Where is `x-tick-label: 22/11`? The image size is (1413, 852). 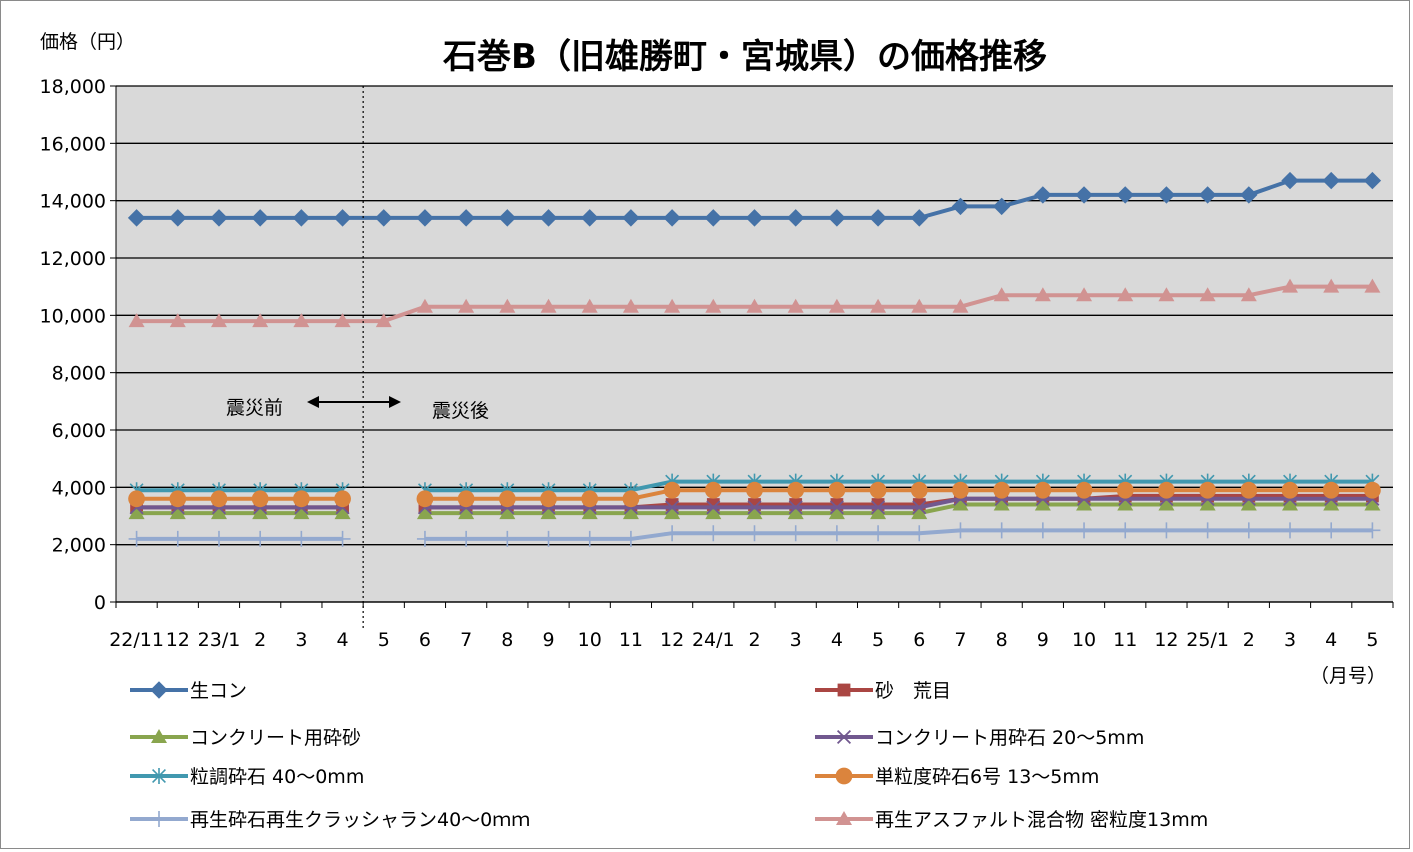 x-tick-label: 22/11 is located at coordinates (136, 640).